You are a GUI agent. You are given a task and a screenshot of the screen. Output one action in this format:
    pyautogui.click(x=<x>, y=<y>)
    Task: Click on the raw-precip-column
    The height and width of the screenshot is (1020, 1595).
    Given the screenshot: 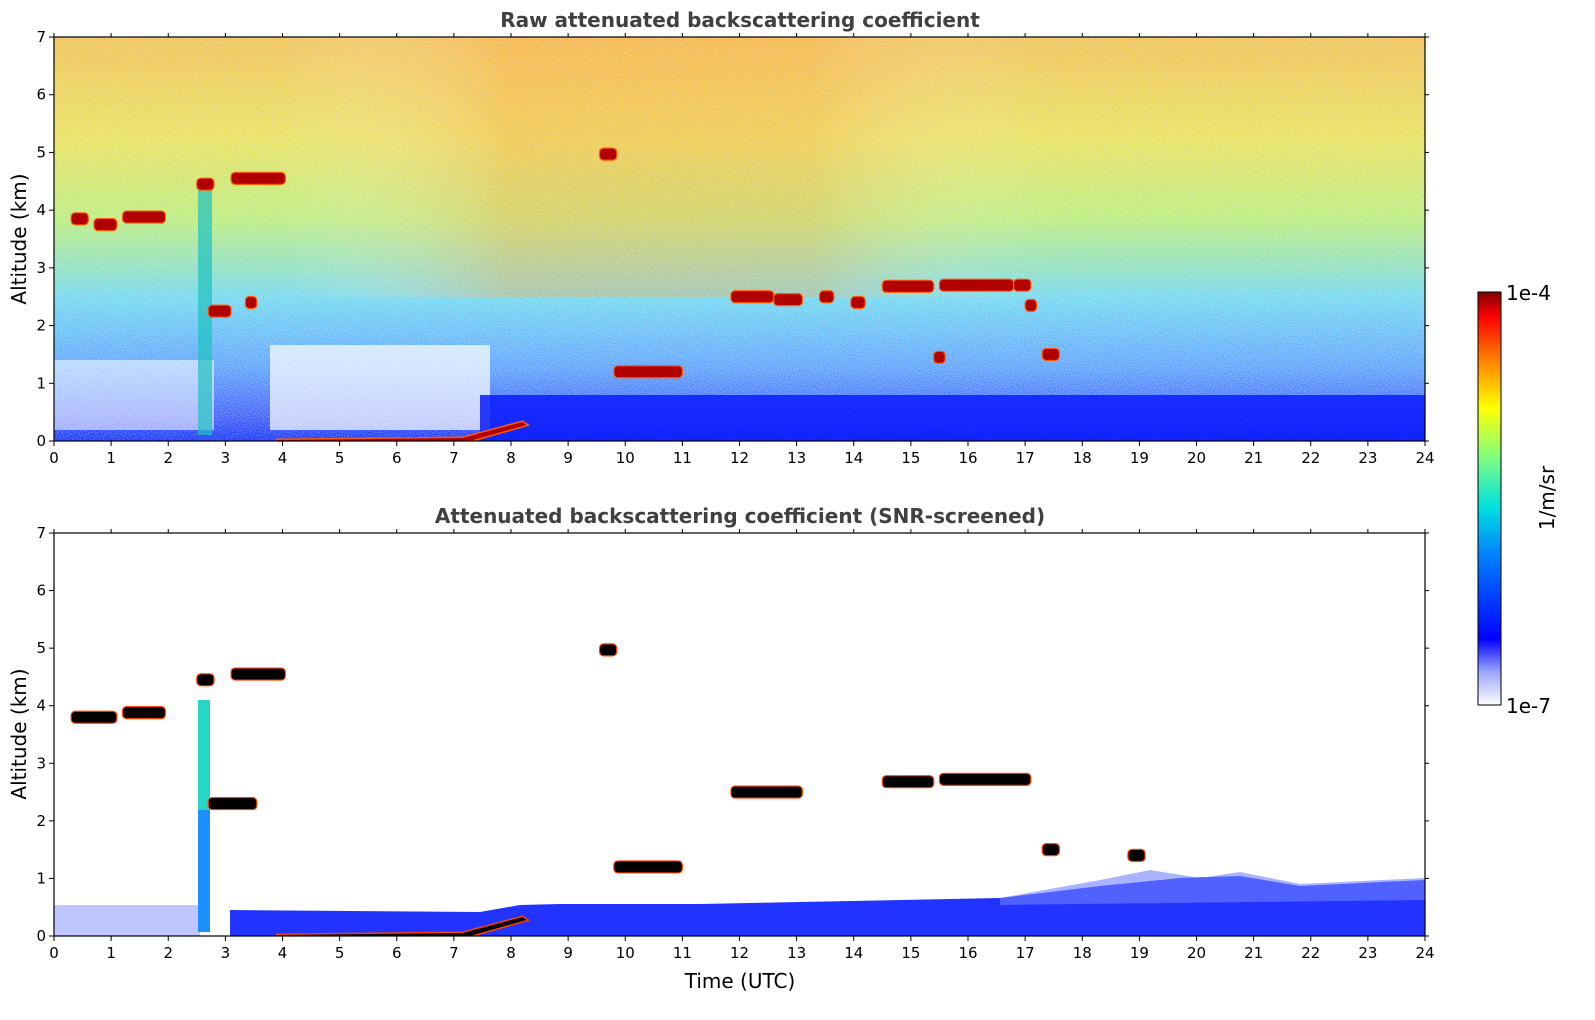 What is the action you would take?
    pyautogui.click(x=205, y=312)
    